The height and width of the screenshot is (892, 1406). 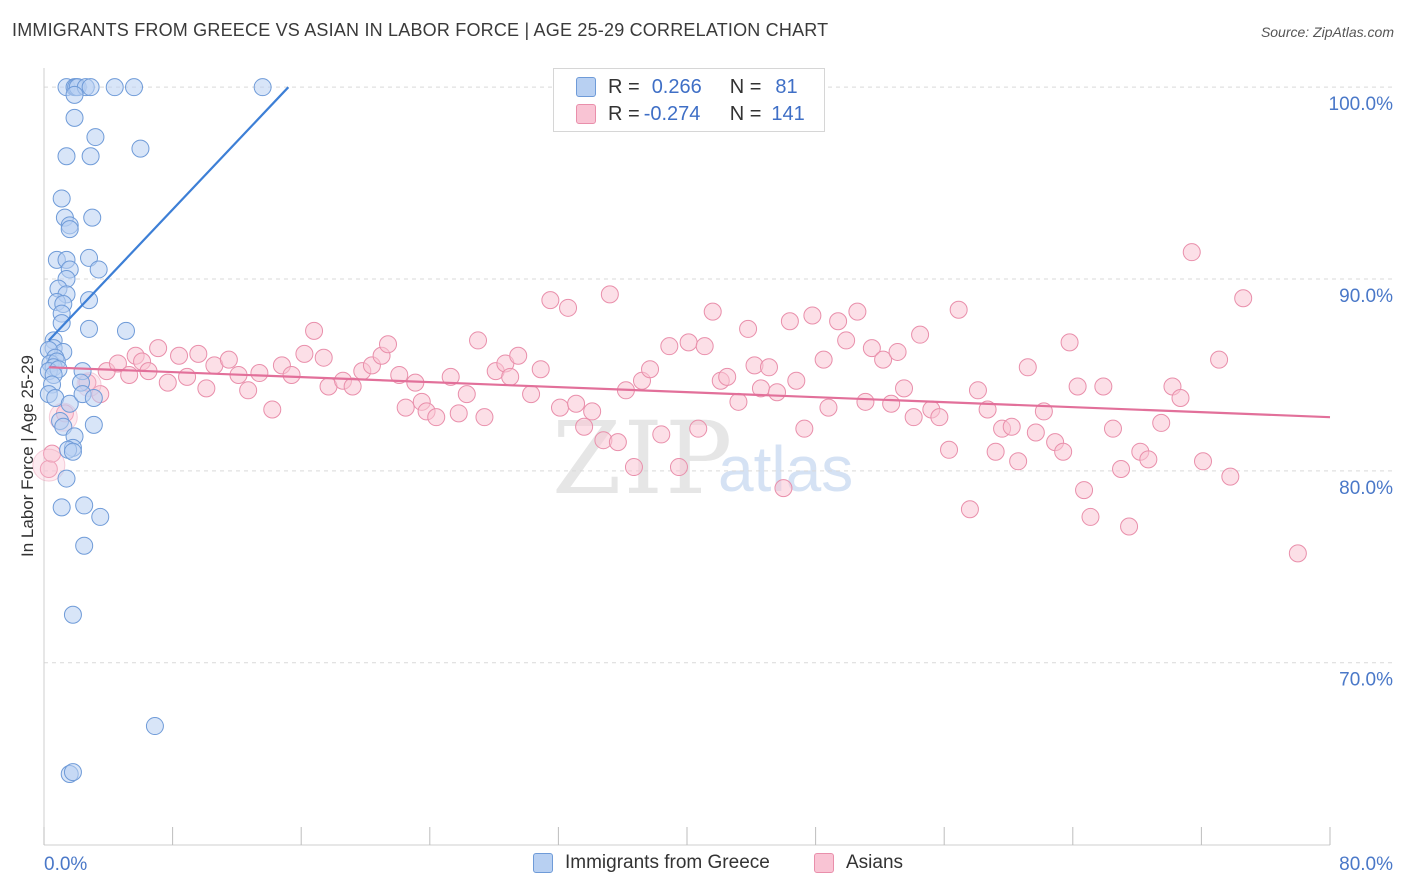 What do you see at coordinates (687, 87) in the screenshot?
I see `legend-row-greece: R = 0.266 N = 81` at bounding box center [687, 87].